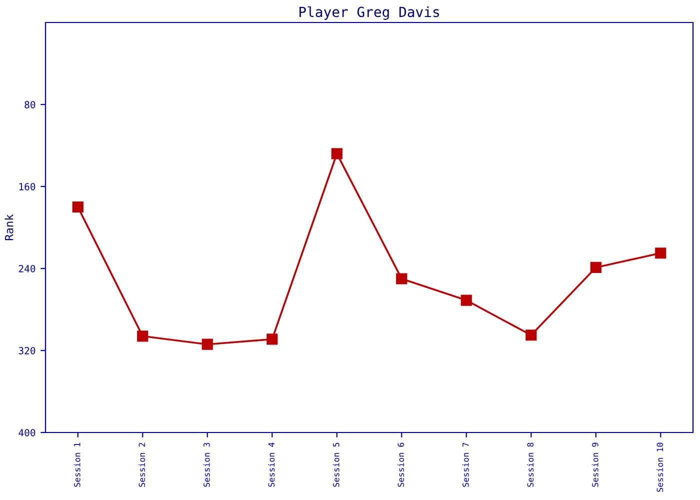 The height and width of the screenshot is (500, 700). What do you see at coordinates (27, 350) in the screenshot?
I see `y-tick-label: 320` at bounding box center [27, 350].